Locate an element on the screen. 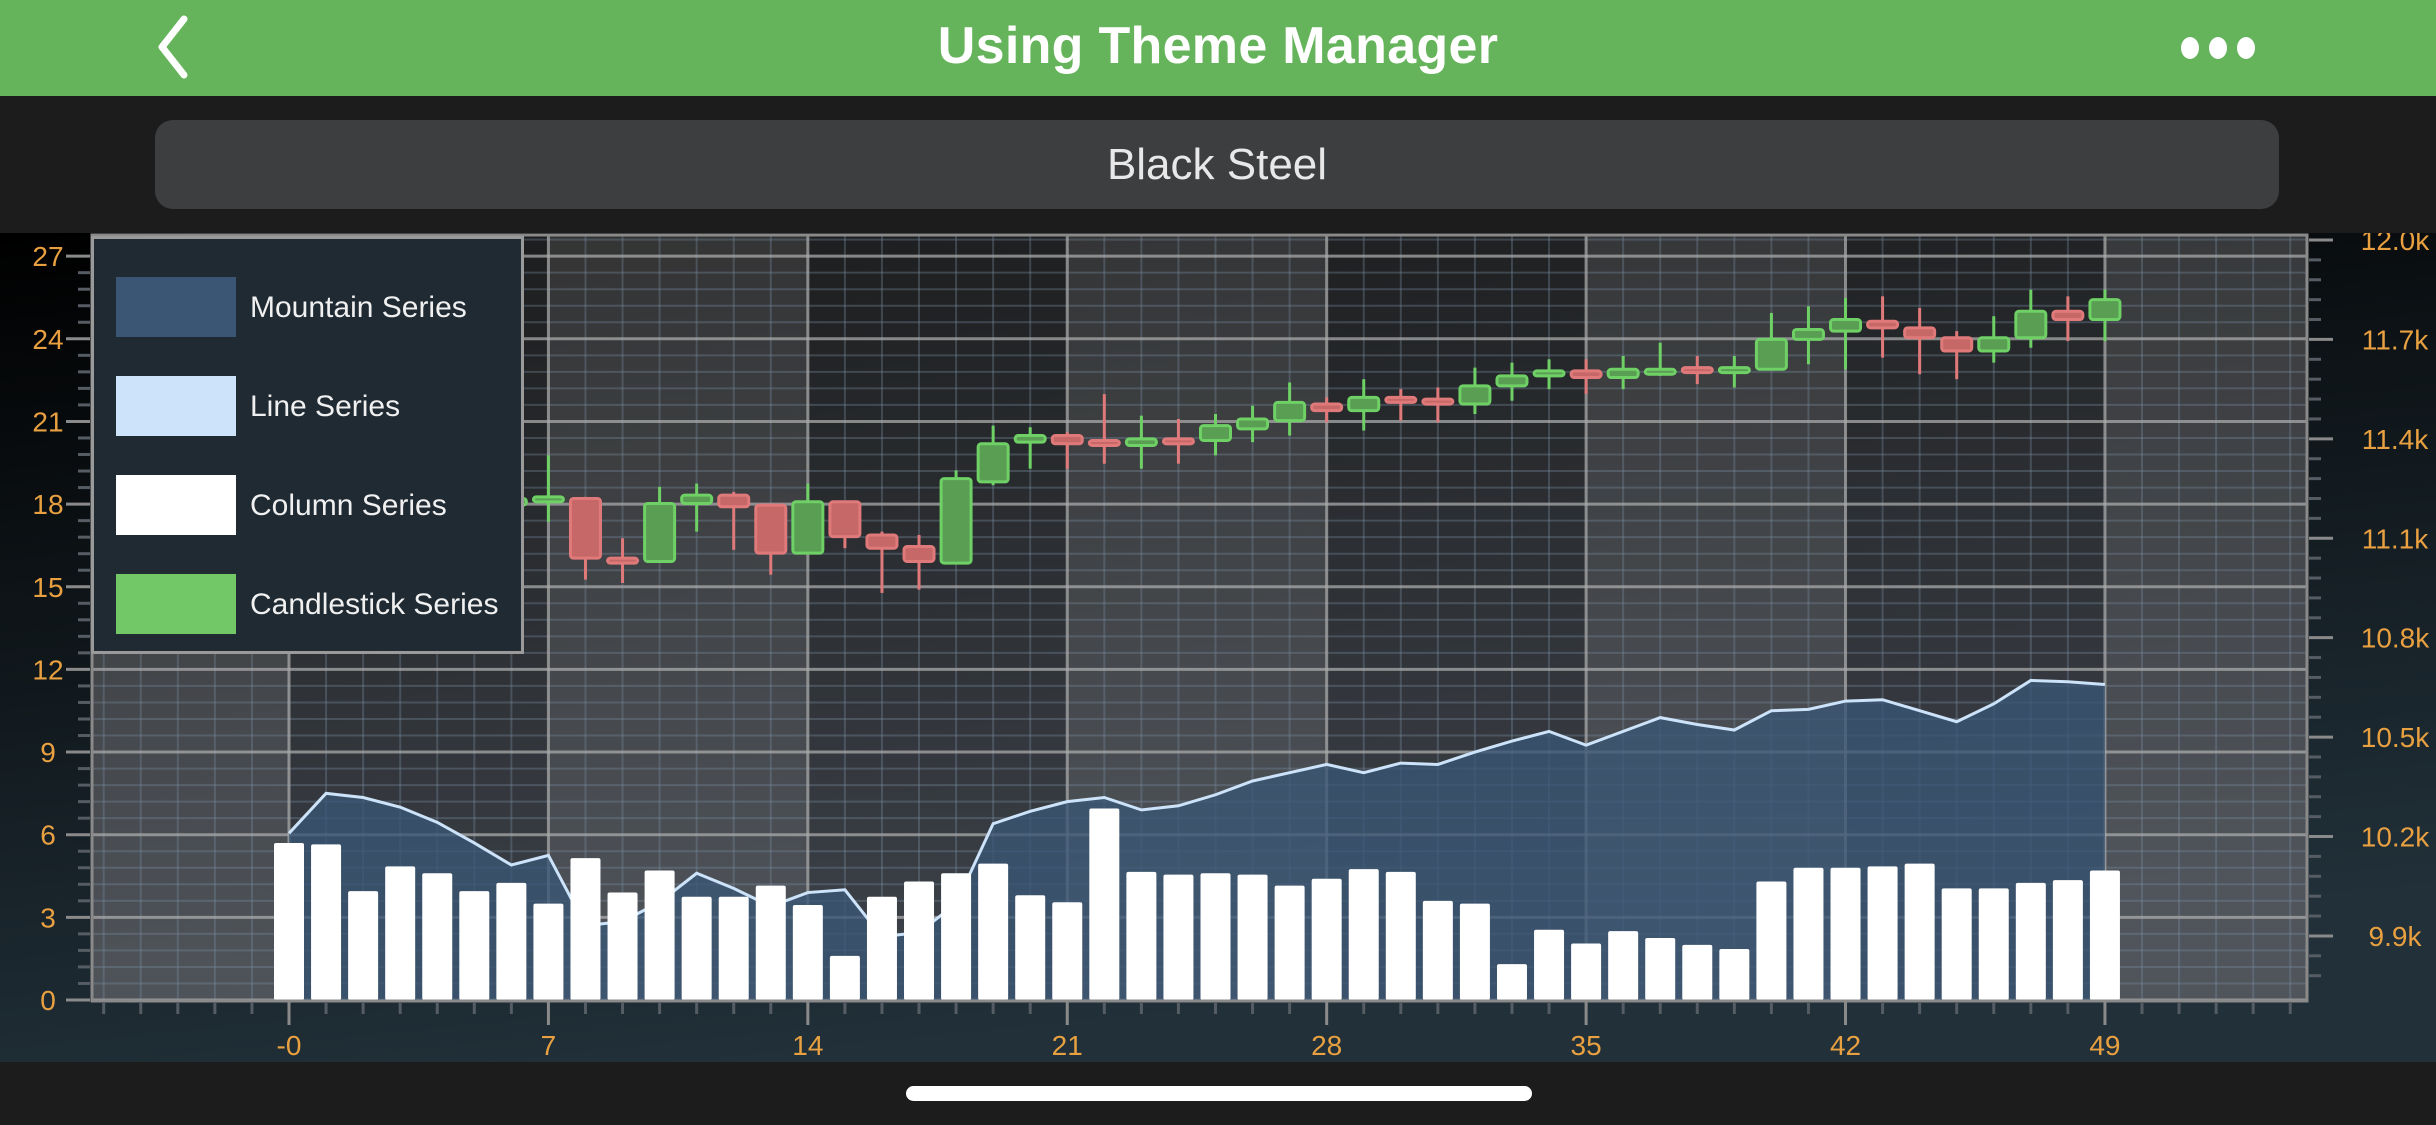 This screenshot has width=2436, height=1125. candlestick-swatch-icon is located at coordinates (176, 604).